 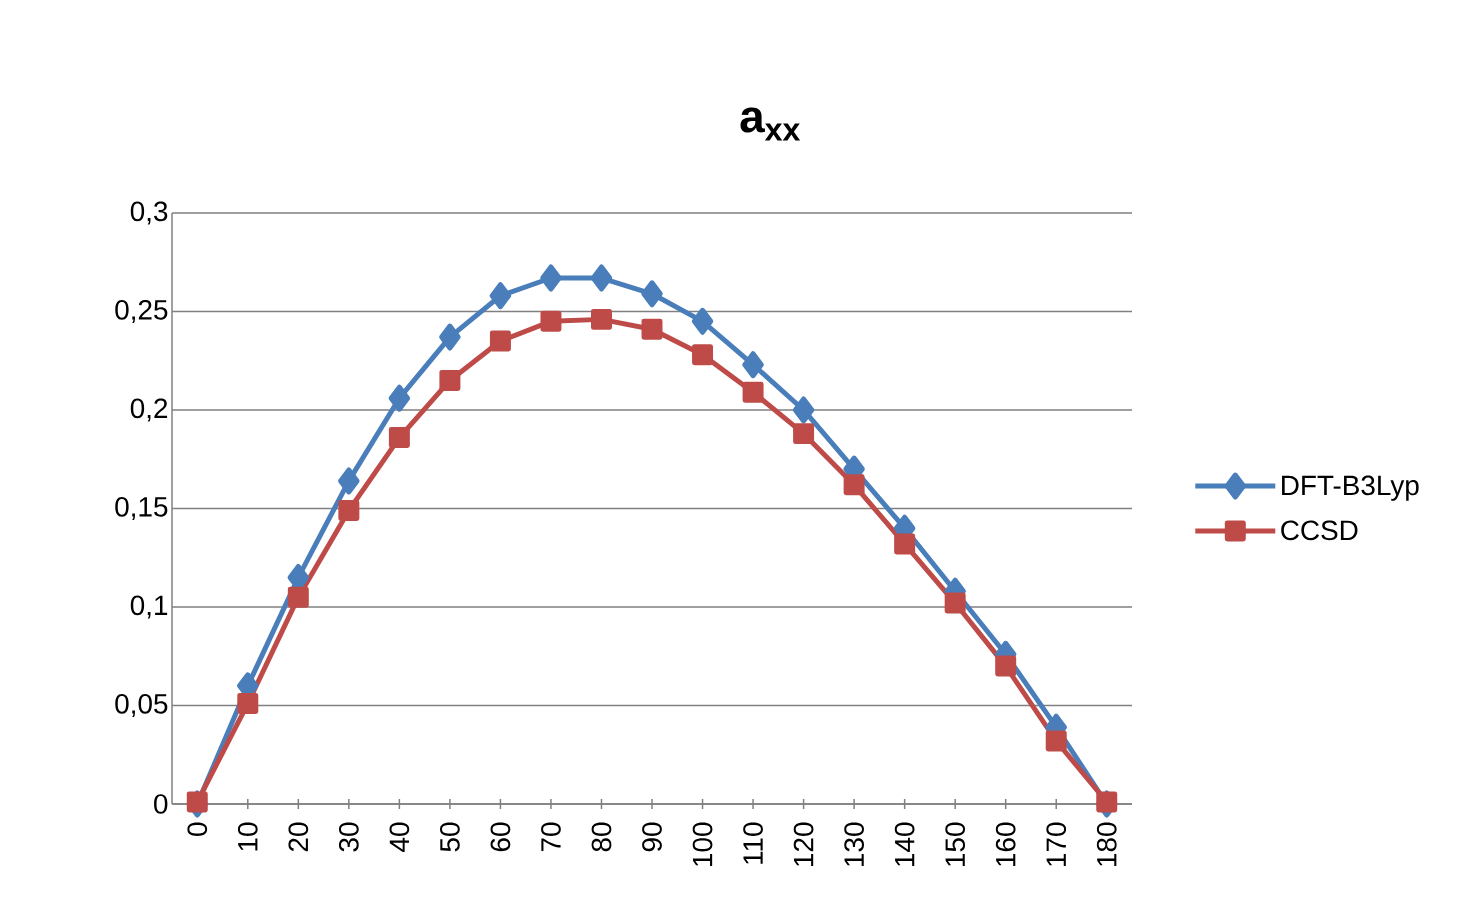 What do you see at coordinates (197, 829) in the screenshot?
I see `x-tick-label: 0` at bounding box center [197, 829].